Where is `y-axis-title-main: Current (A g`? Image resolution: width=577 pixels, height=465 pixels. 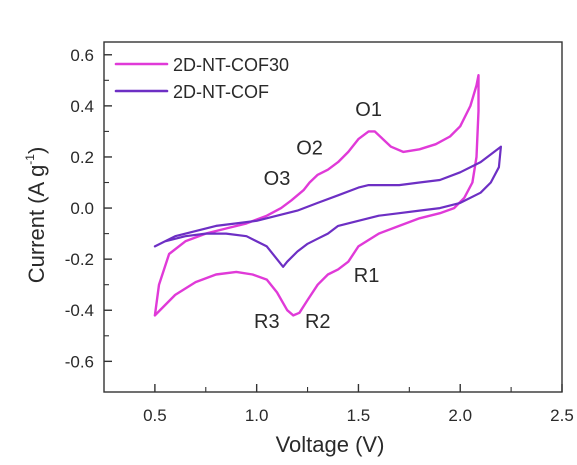 y-axis-title-main: Current (A g is located at coordinates (36, 224).